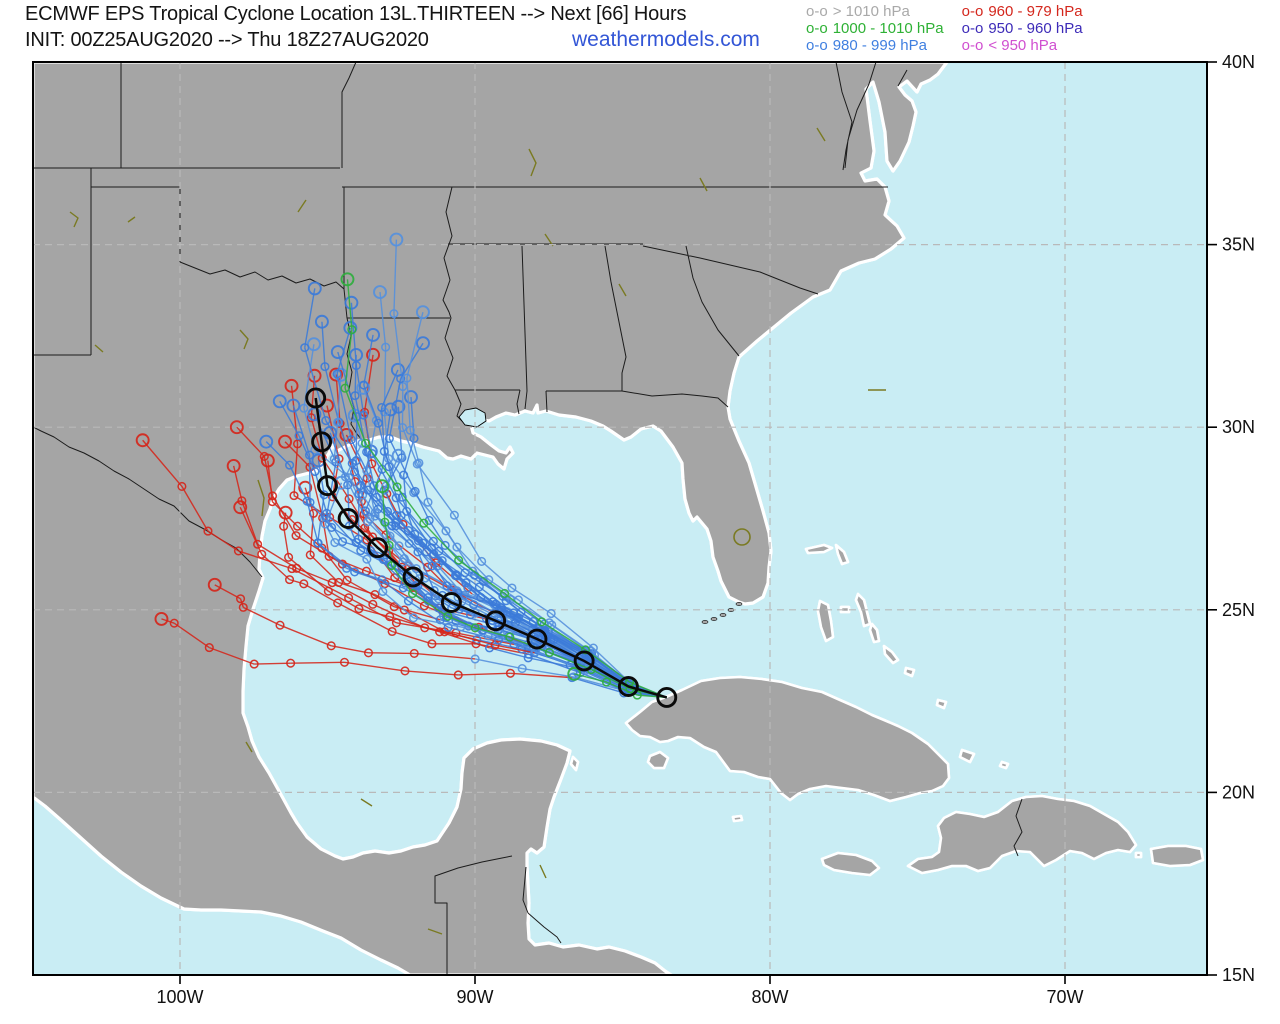 This screenshot has height=1024, width=1280. I want to click on legend-item: o-o 960 - 979 hPa, so click(1022, 11).